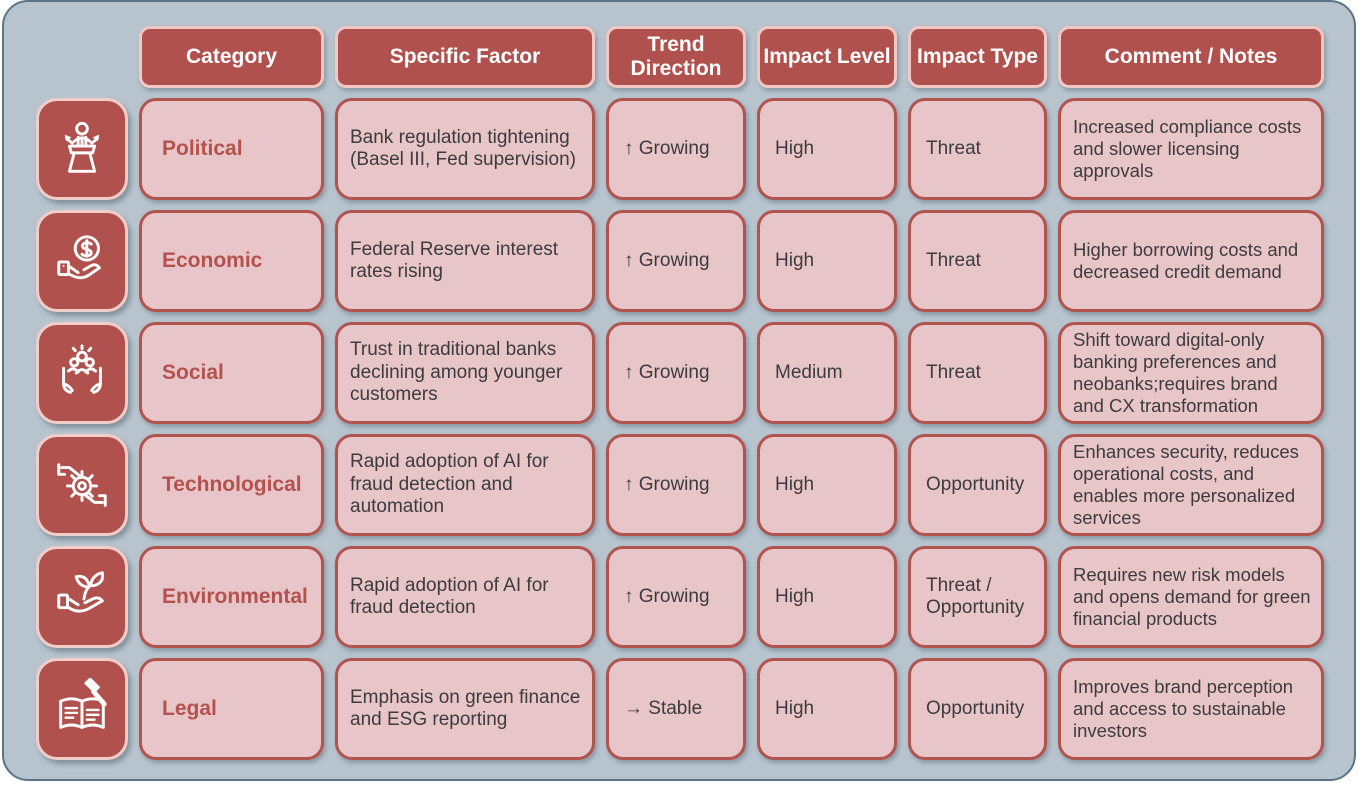 The width and height of the screenshot is (1358, 785). I want to click on row-technological-icon-tile, so click(82, 485).